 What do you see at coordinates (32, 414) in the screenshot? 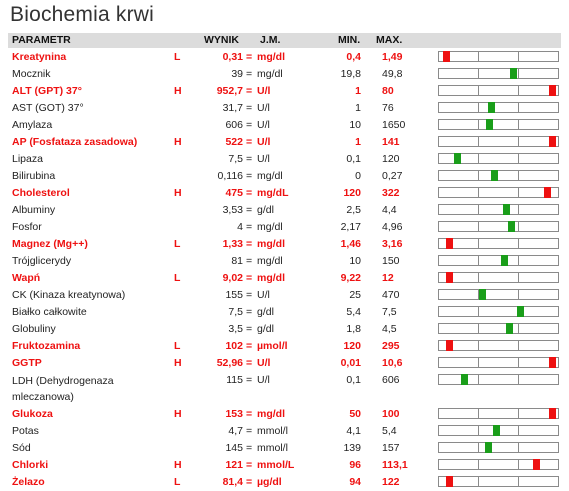
I see `parameter-name: Glukoza` at bounding box center [32, 414].